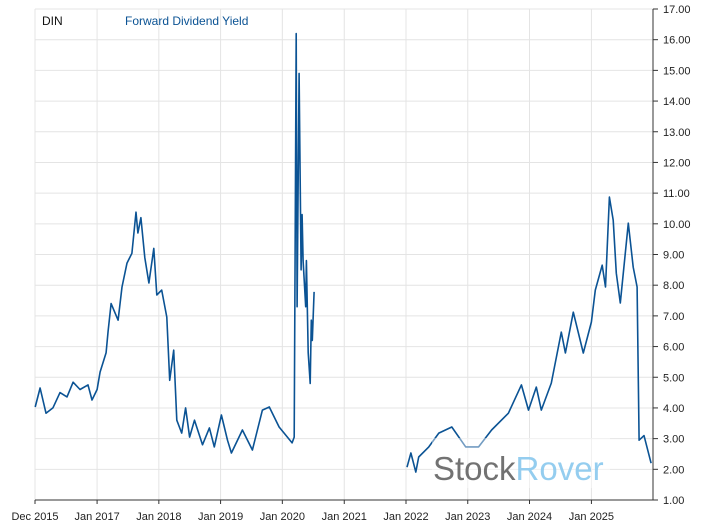 The image size is (704, 530). I want to click on y-tick-label: 8.00, so click(673, 286).